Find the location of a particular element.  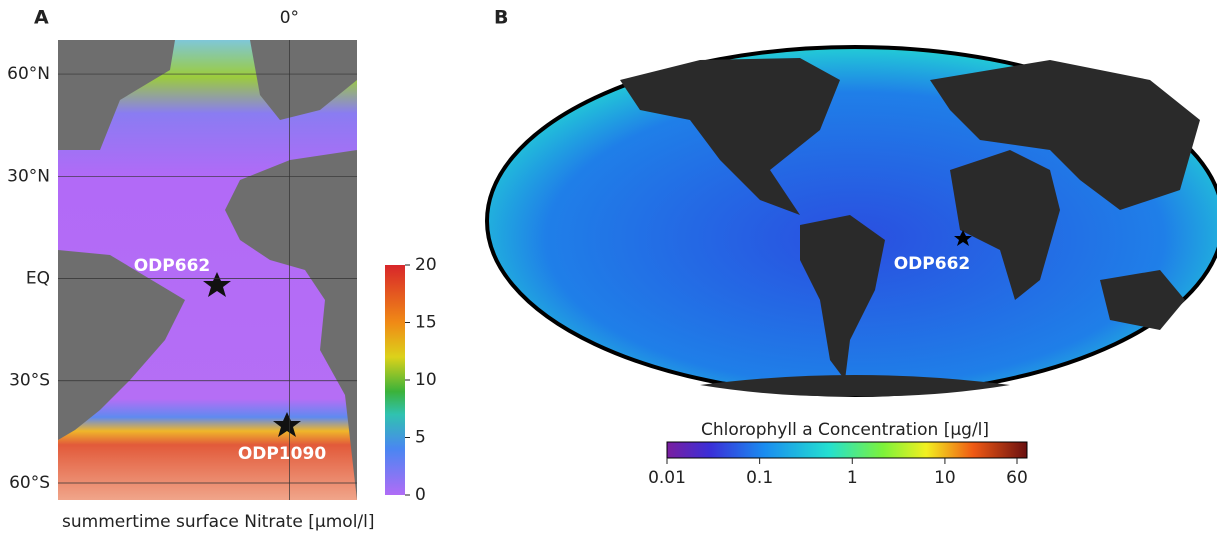

lat-label: EQ is located at coordinates (38, 279).